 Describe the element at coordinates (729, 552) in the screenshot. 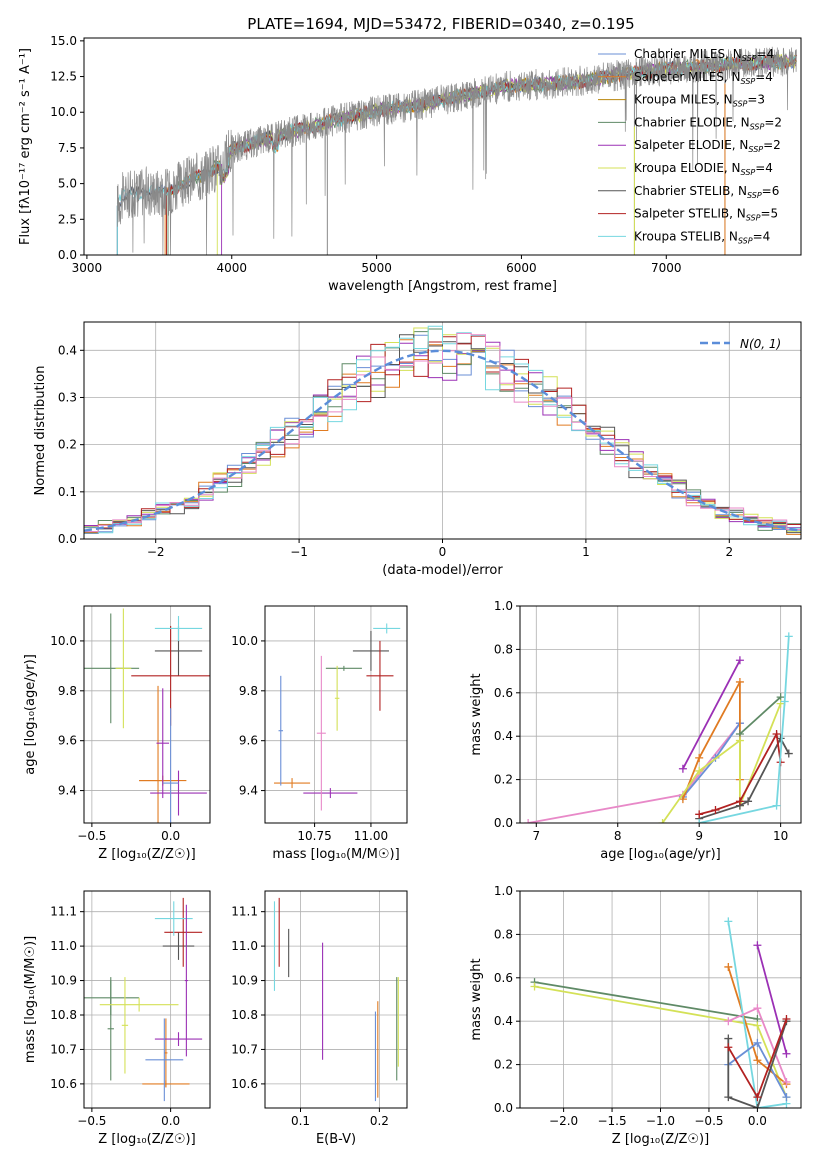

I see `x-tick-label: 2` at that location.